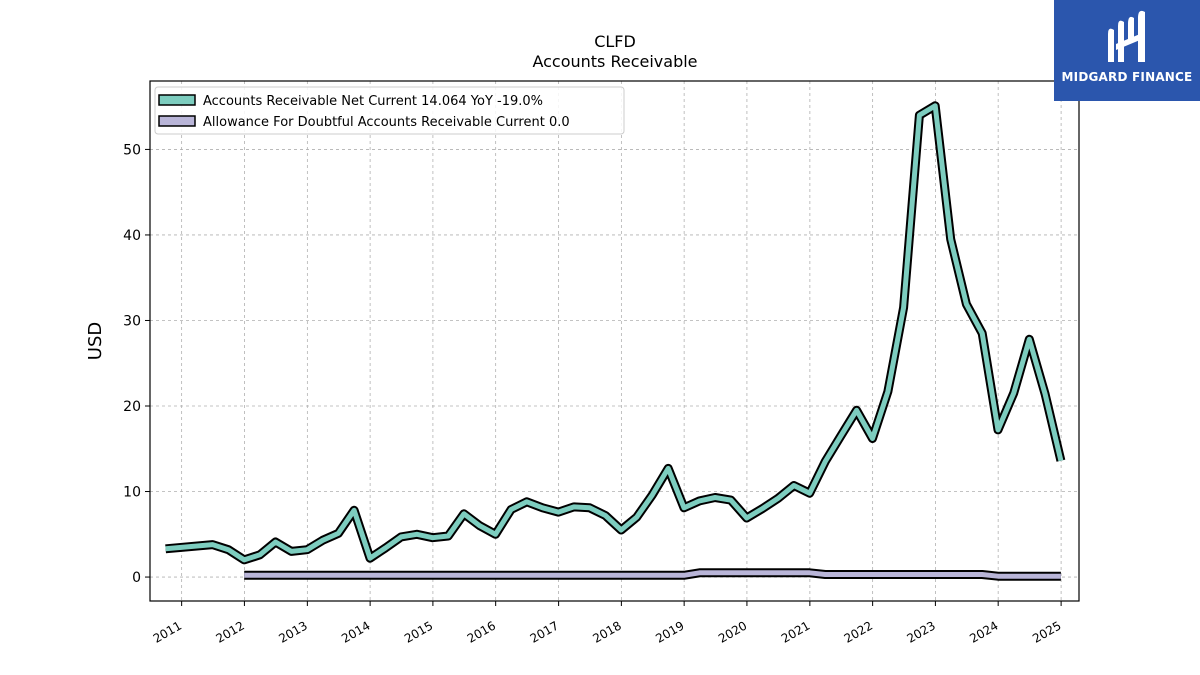  Describe the element at coordinates (858, 631) in the screenshot. I see `x-tick-label: 2022` at that location.